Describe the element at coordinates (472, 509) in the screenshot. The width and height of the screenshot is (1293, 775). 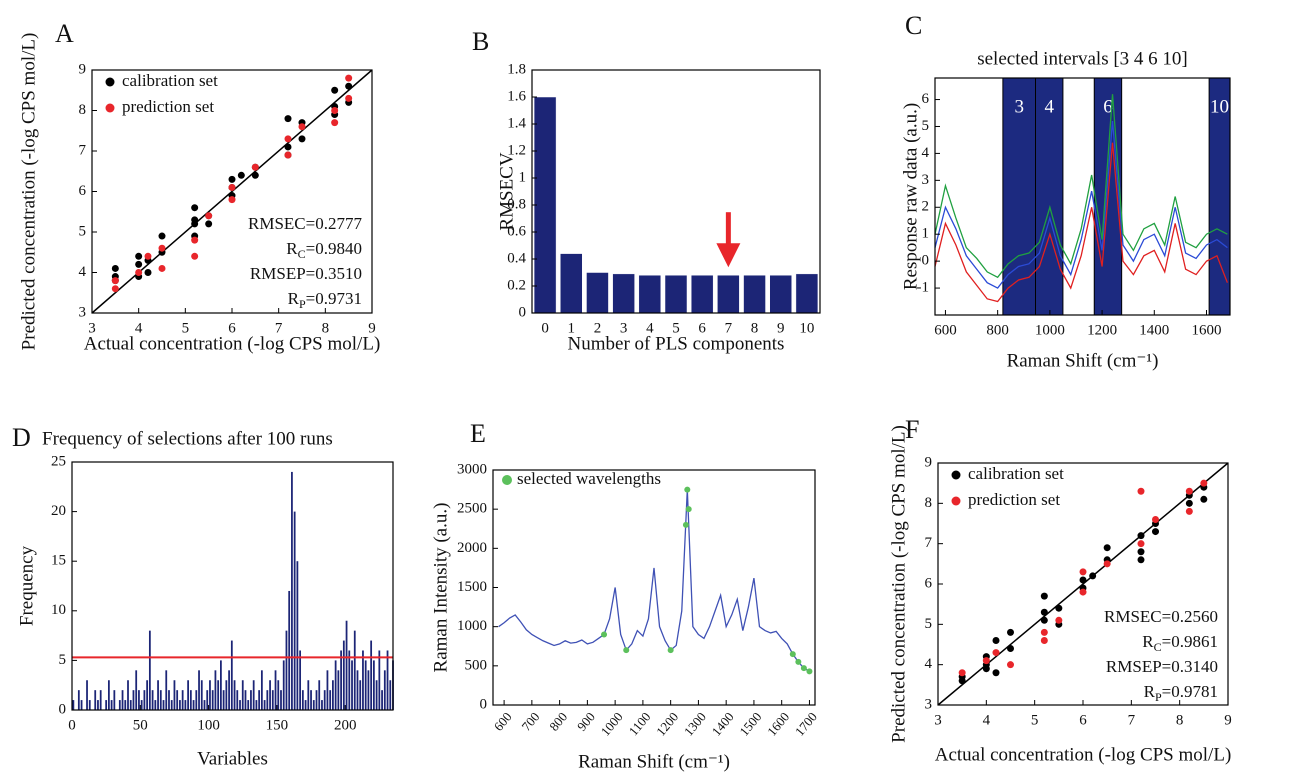
I see `y-tick-label: 2500` at that location.